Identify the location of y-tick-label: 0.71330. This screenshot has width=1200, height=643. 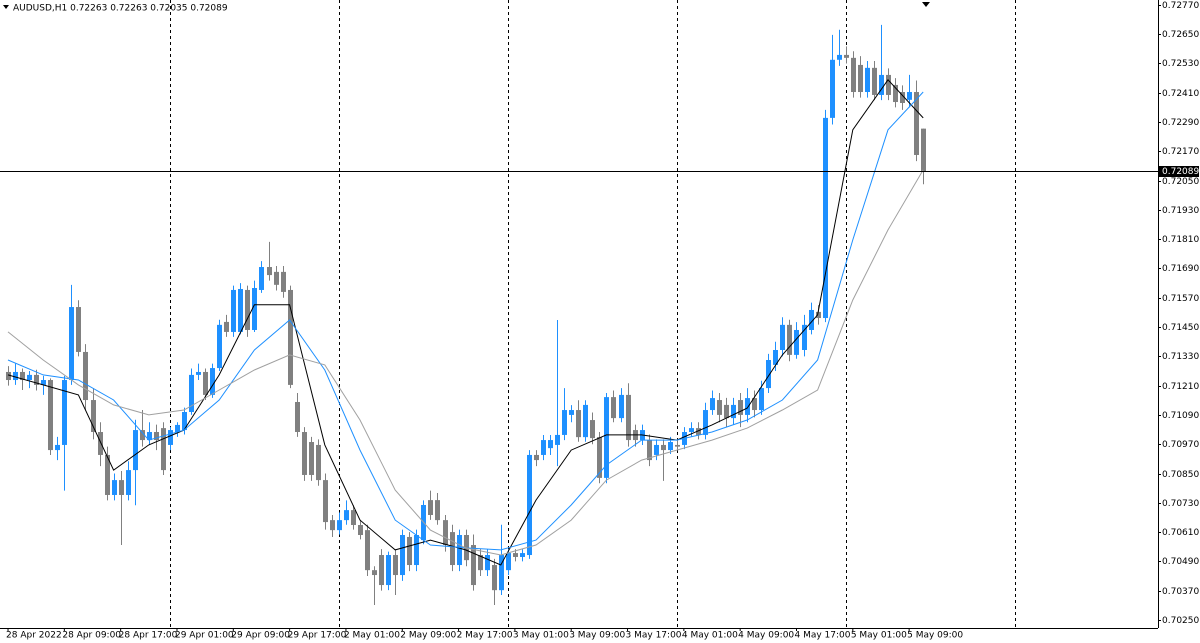
(1180, 357).